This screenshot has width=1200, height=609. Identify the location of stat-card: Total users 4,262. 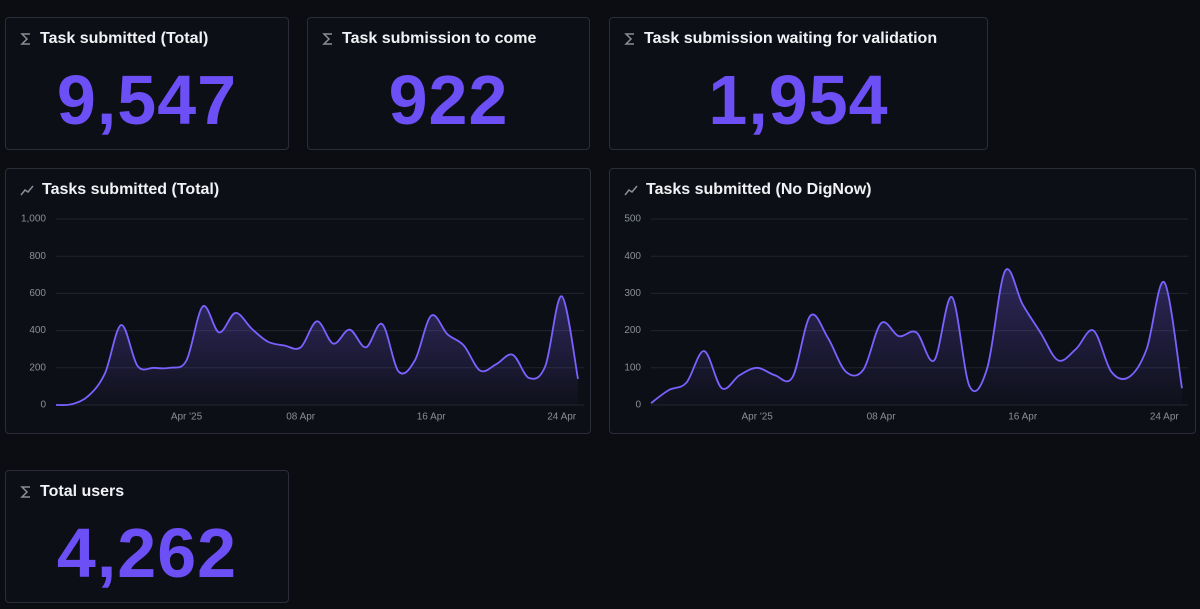
(147, 536).